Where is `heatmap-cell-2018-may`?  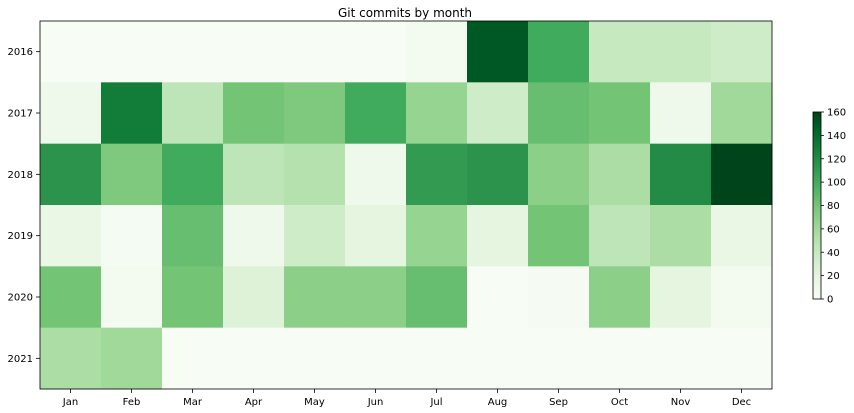 heatmap-cell-2018-may is located at coordinates (315, 174).